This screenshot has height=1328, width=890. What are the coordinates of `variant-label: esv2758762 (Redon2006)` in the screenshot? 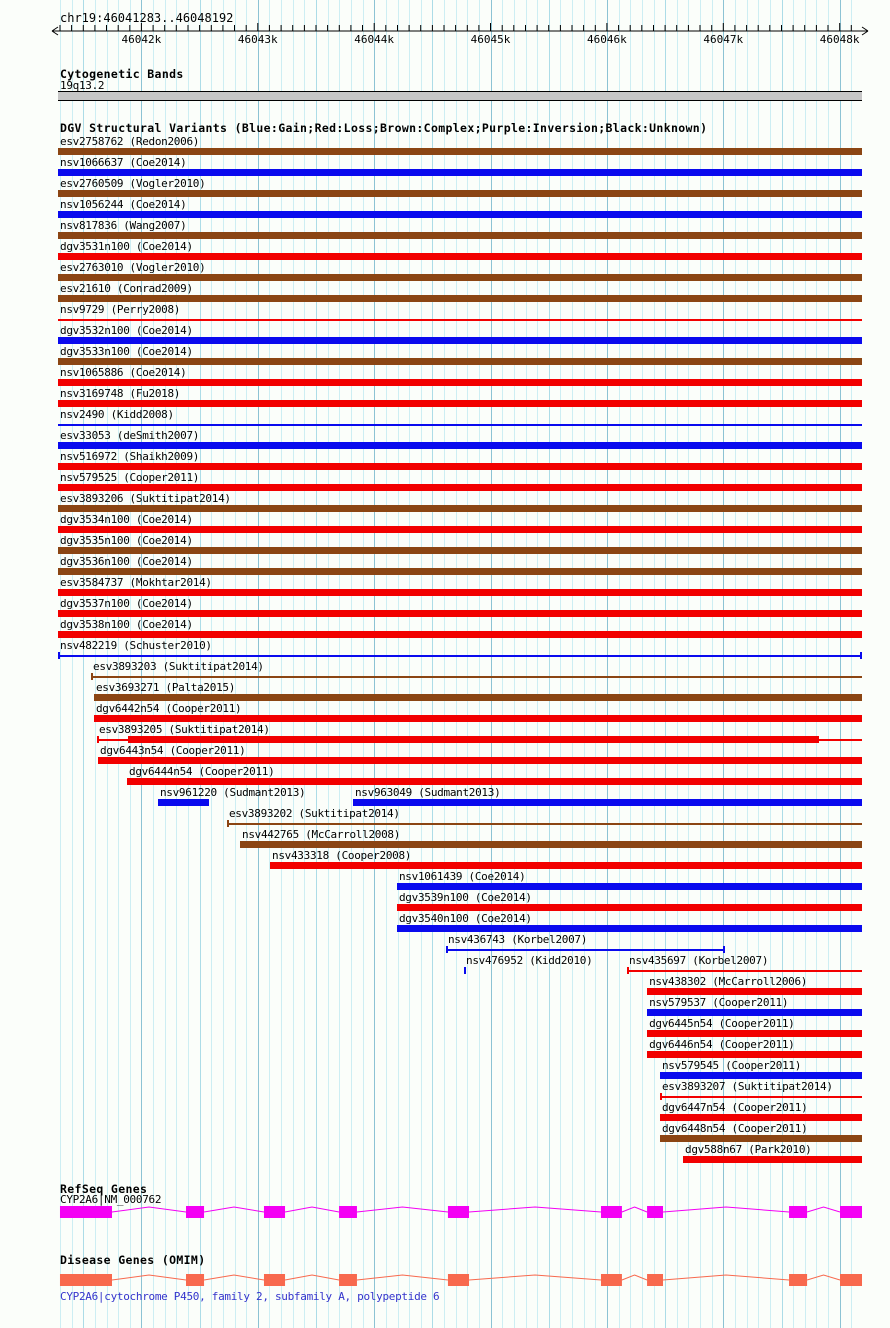 It's located at (130, 141).